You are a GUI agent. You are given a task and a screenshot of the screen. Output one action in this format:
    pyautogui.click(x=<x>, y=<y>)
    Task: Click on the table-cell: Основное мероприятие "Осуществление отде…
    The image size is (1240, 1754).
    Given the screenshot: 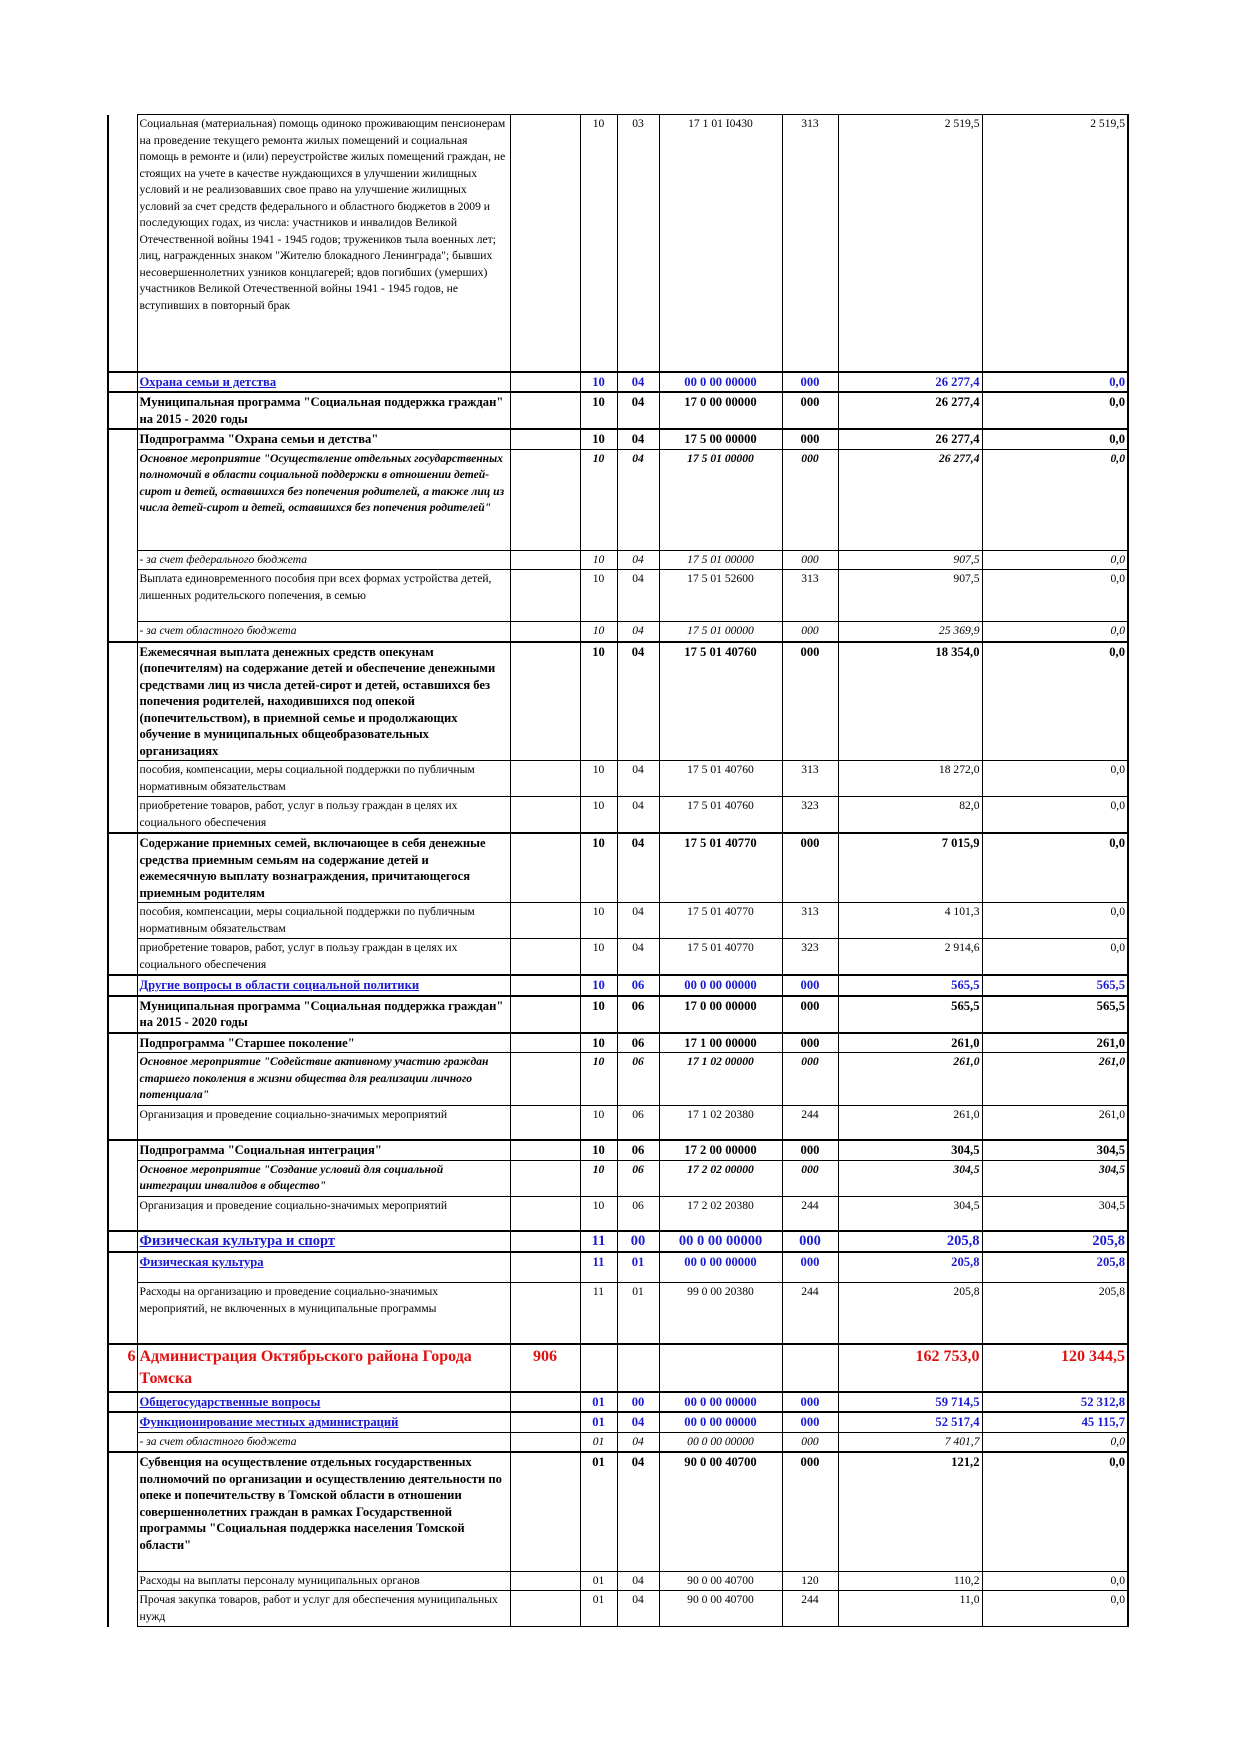 What is the action you would take?
    pyautogui.click(x=323, y=499)
    